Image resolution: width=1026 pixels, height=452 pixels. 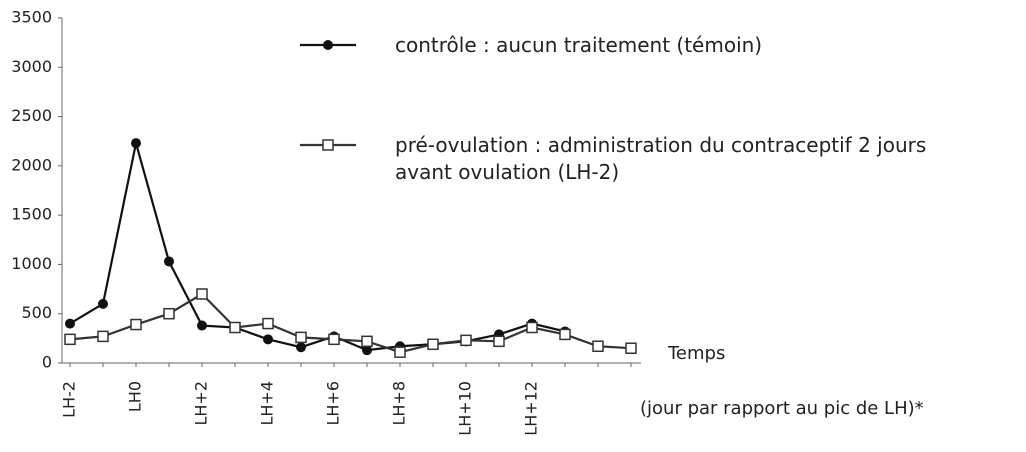 What do you see at coordinates (465, 408) in the screenshot?
I see `x-tick-label: LH+10` at bounding box center [465, 408].